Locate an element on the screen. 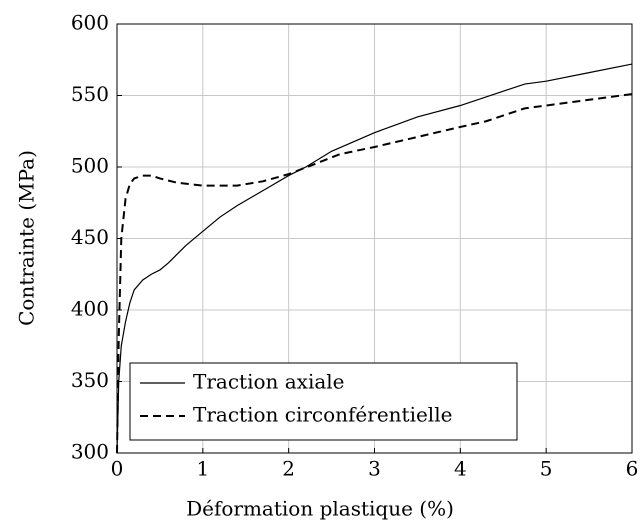 This screenshot has height=525, width=640. x-tick-label: 0 is located at coordinates (117, 469).